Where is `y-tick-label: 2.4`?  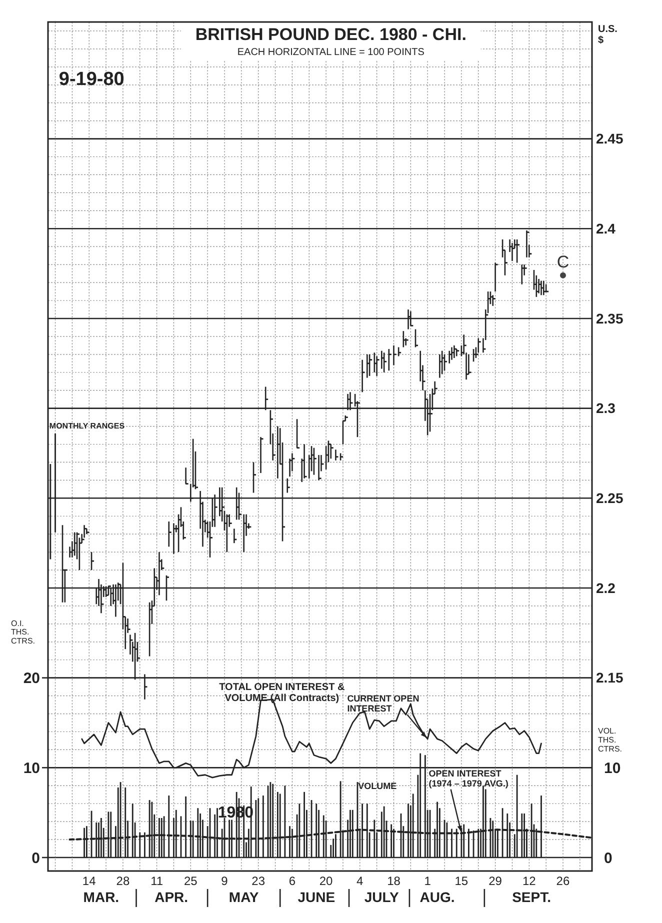 y-tick-label: 2.4 is located at coordinates (606, 228).